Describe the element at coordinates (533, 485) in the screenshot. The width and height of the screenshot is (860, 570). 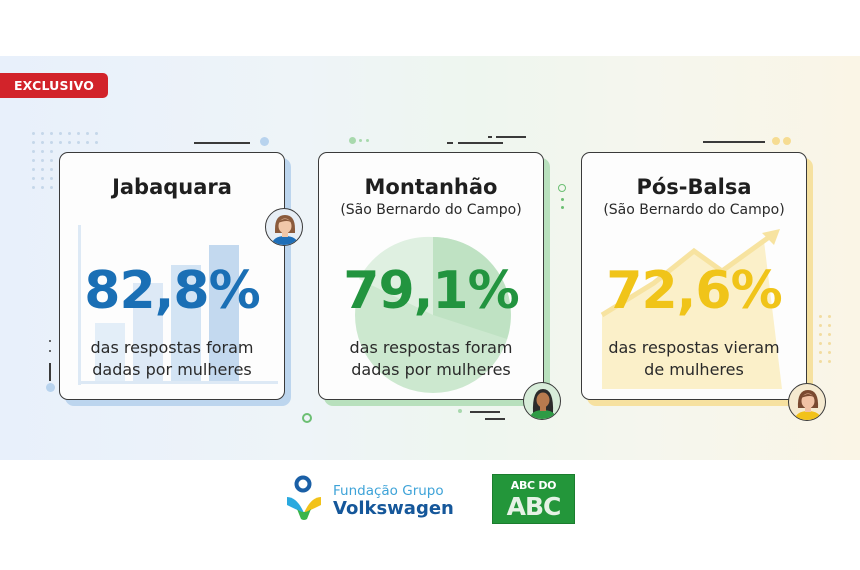
I see `abc-logo-line1: ABC DO` at that location.